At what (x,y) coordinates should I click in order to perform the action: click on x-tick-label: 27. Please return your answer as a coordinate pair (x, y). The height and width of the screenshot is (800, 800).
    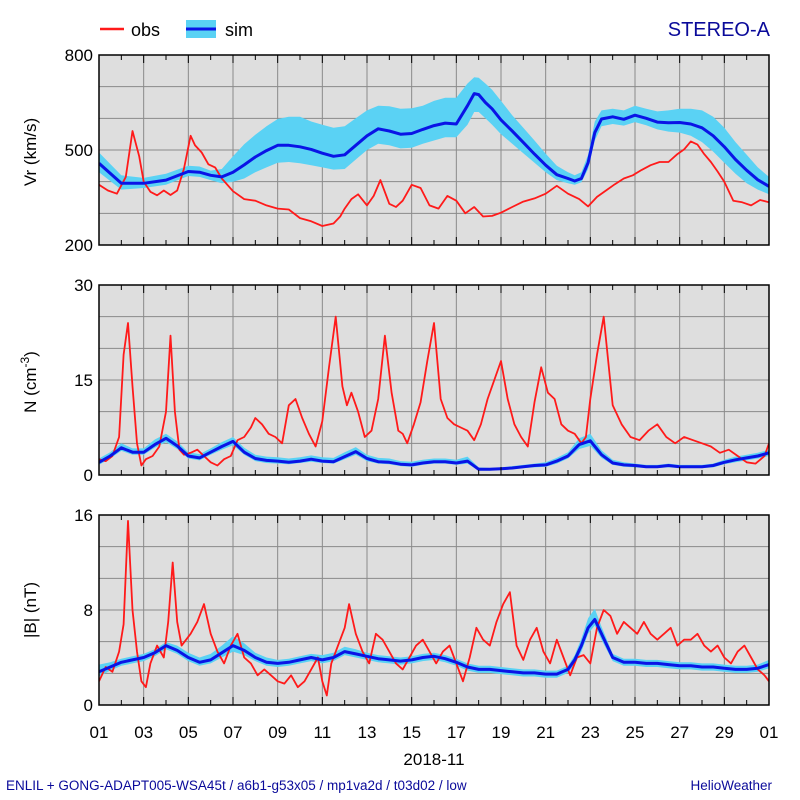
    Looking at the image, I should click on (679, 732).